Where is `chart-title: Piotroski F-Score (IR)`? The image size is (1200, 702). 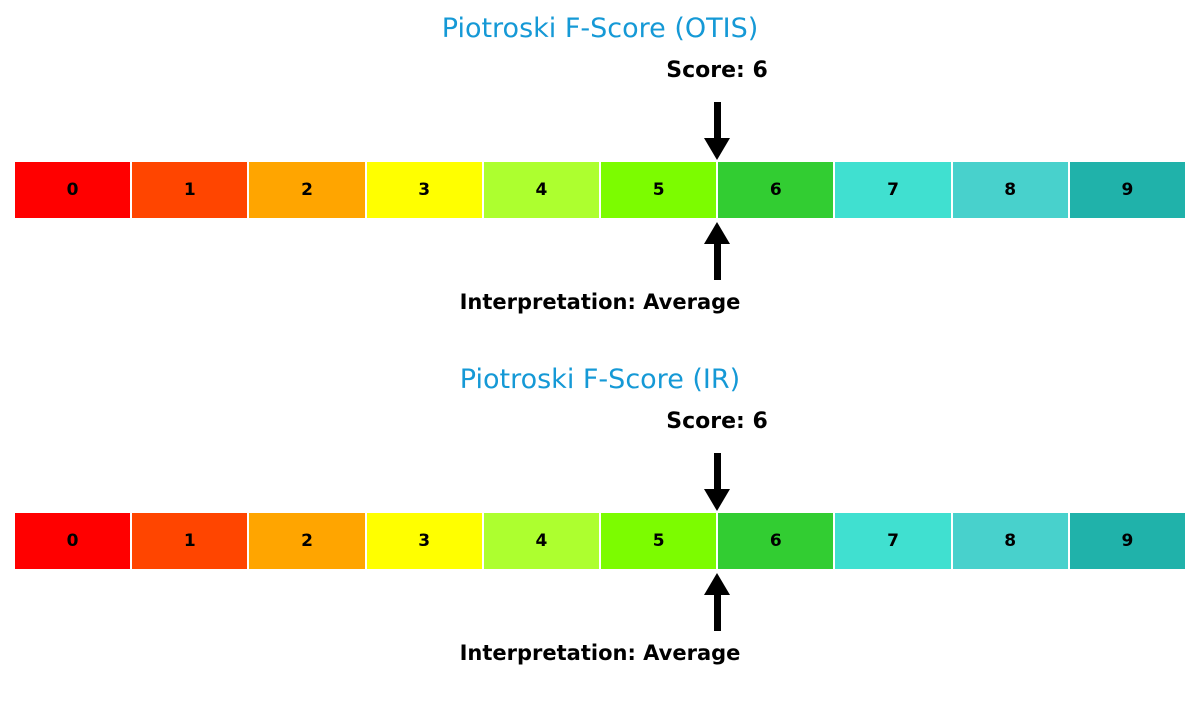 chart-title: Piotroski F-Score (IR) is located at coordinates (600, 379).